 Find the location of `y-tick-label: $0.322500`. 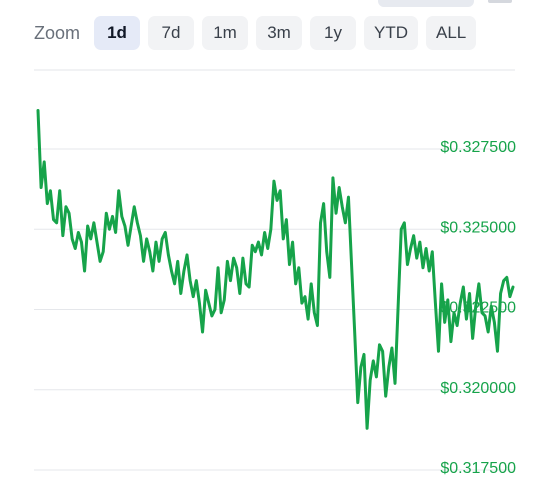

y-tick-label: $0.322500 is located at coordinates (478, 308).